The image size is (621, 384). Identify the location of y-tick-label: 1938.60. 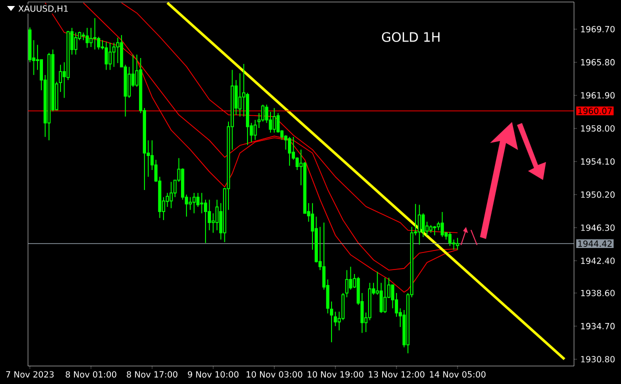
(598, 293).